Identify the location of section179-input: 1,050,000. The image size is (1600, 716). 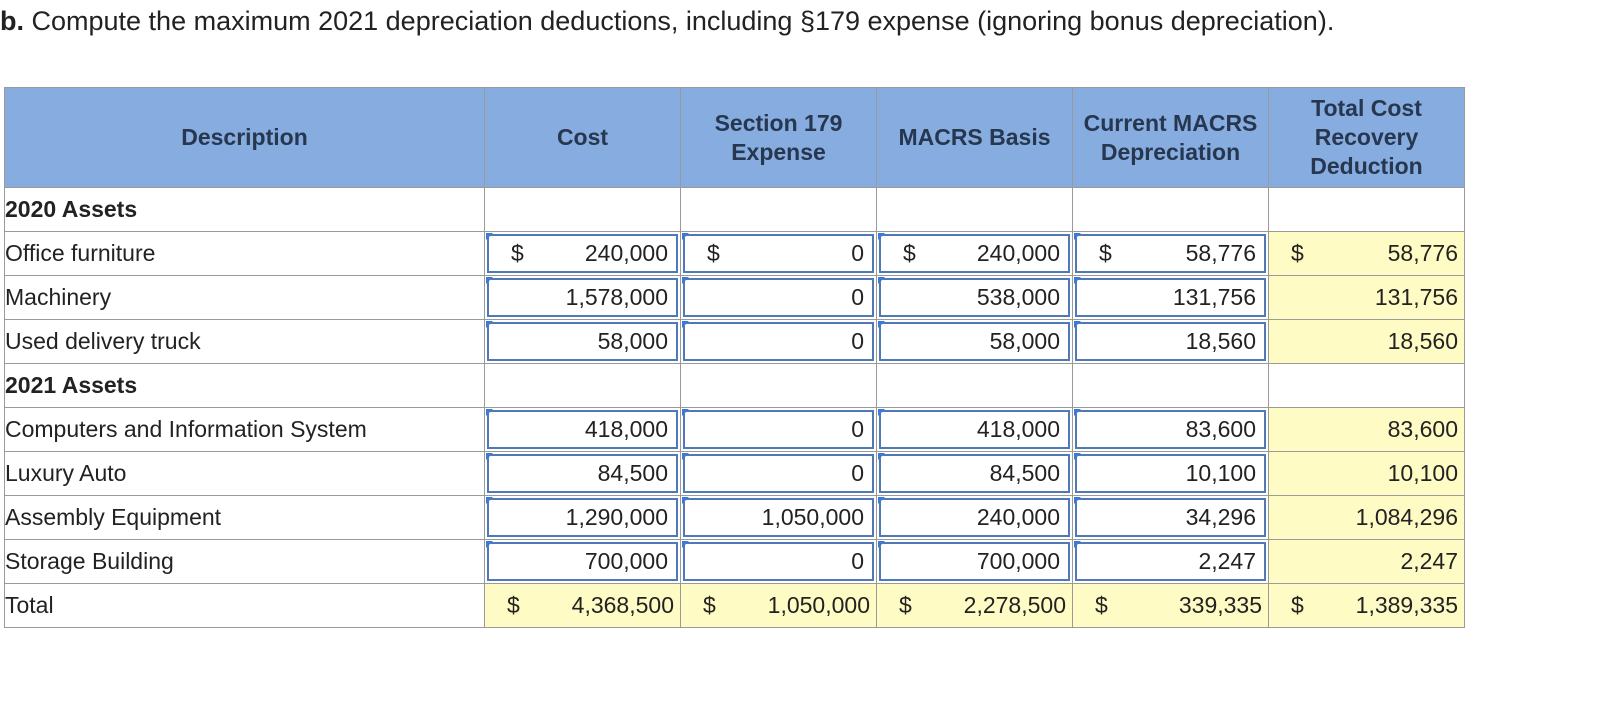
(778, 517).